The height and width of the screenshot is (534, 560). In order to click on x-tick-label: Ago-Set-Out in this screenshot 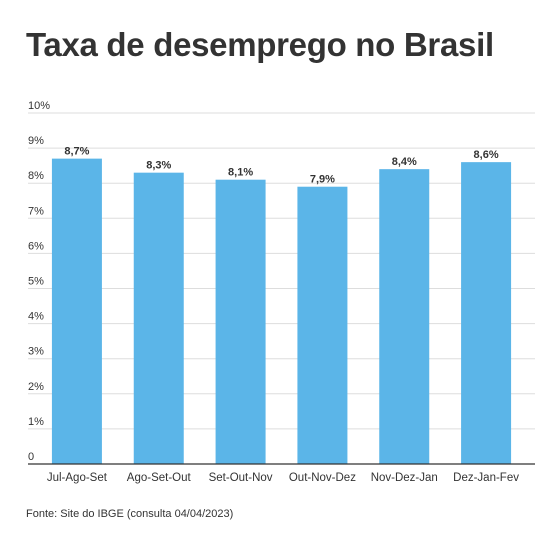, I will do `click(159, 478)`.